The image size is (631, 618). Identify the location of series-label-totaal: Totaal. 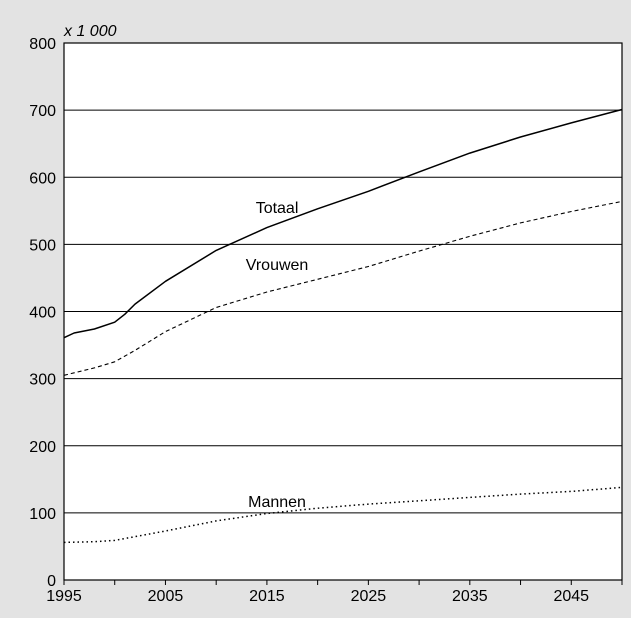
(277, 208).